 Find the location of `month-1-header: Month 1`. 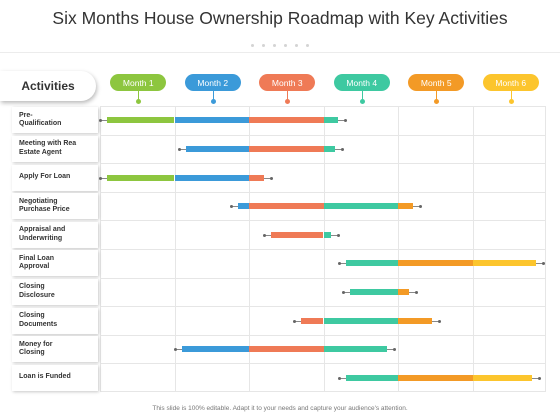

month-1-header: Month 1 is located at coordinates (138, 82).